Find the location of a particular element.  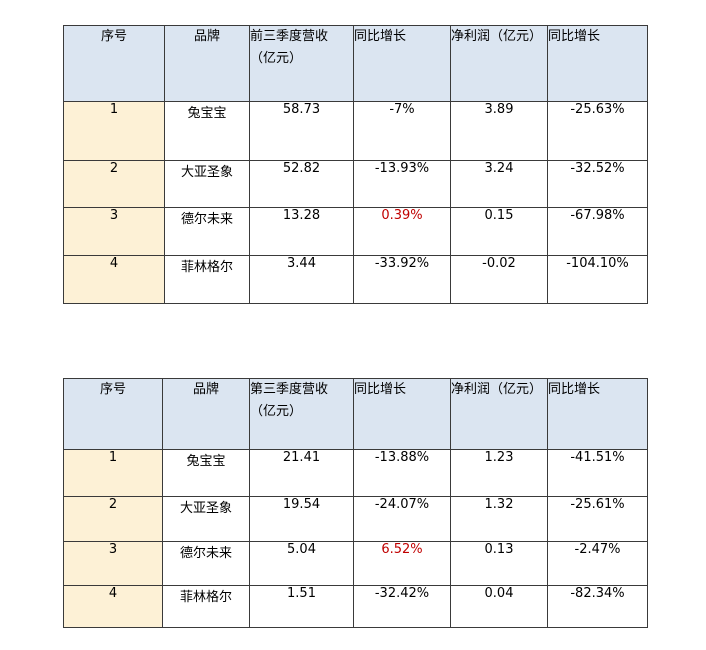

row-net-profit: 3.89 is located at coordinates (499, 131).